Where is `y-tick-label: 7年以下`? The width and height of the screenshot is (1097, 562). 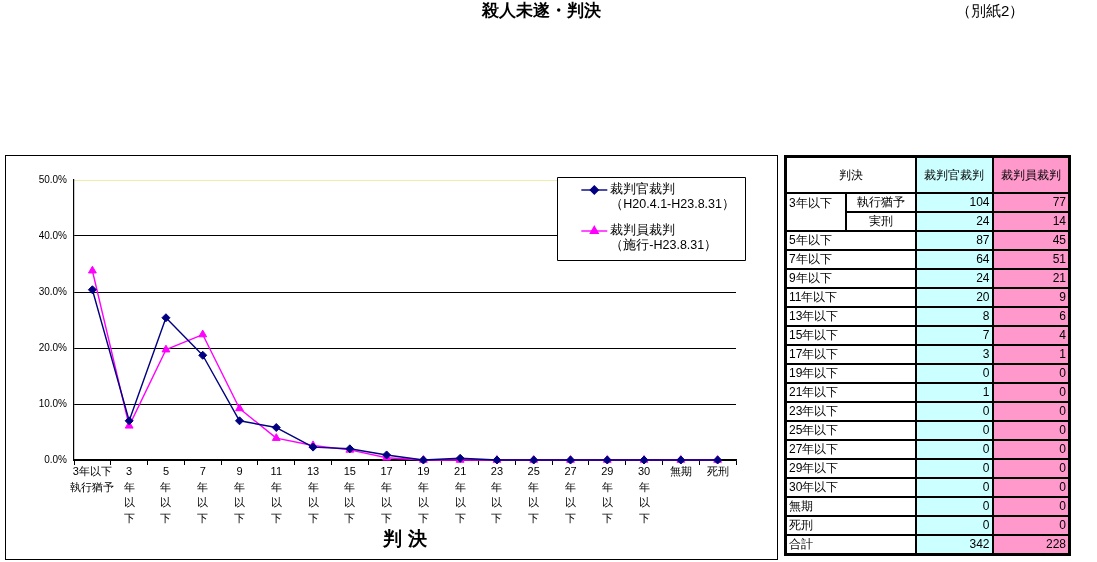
y-tick-label: 7年以下 is located at coordinates (850, 259).